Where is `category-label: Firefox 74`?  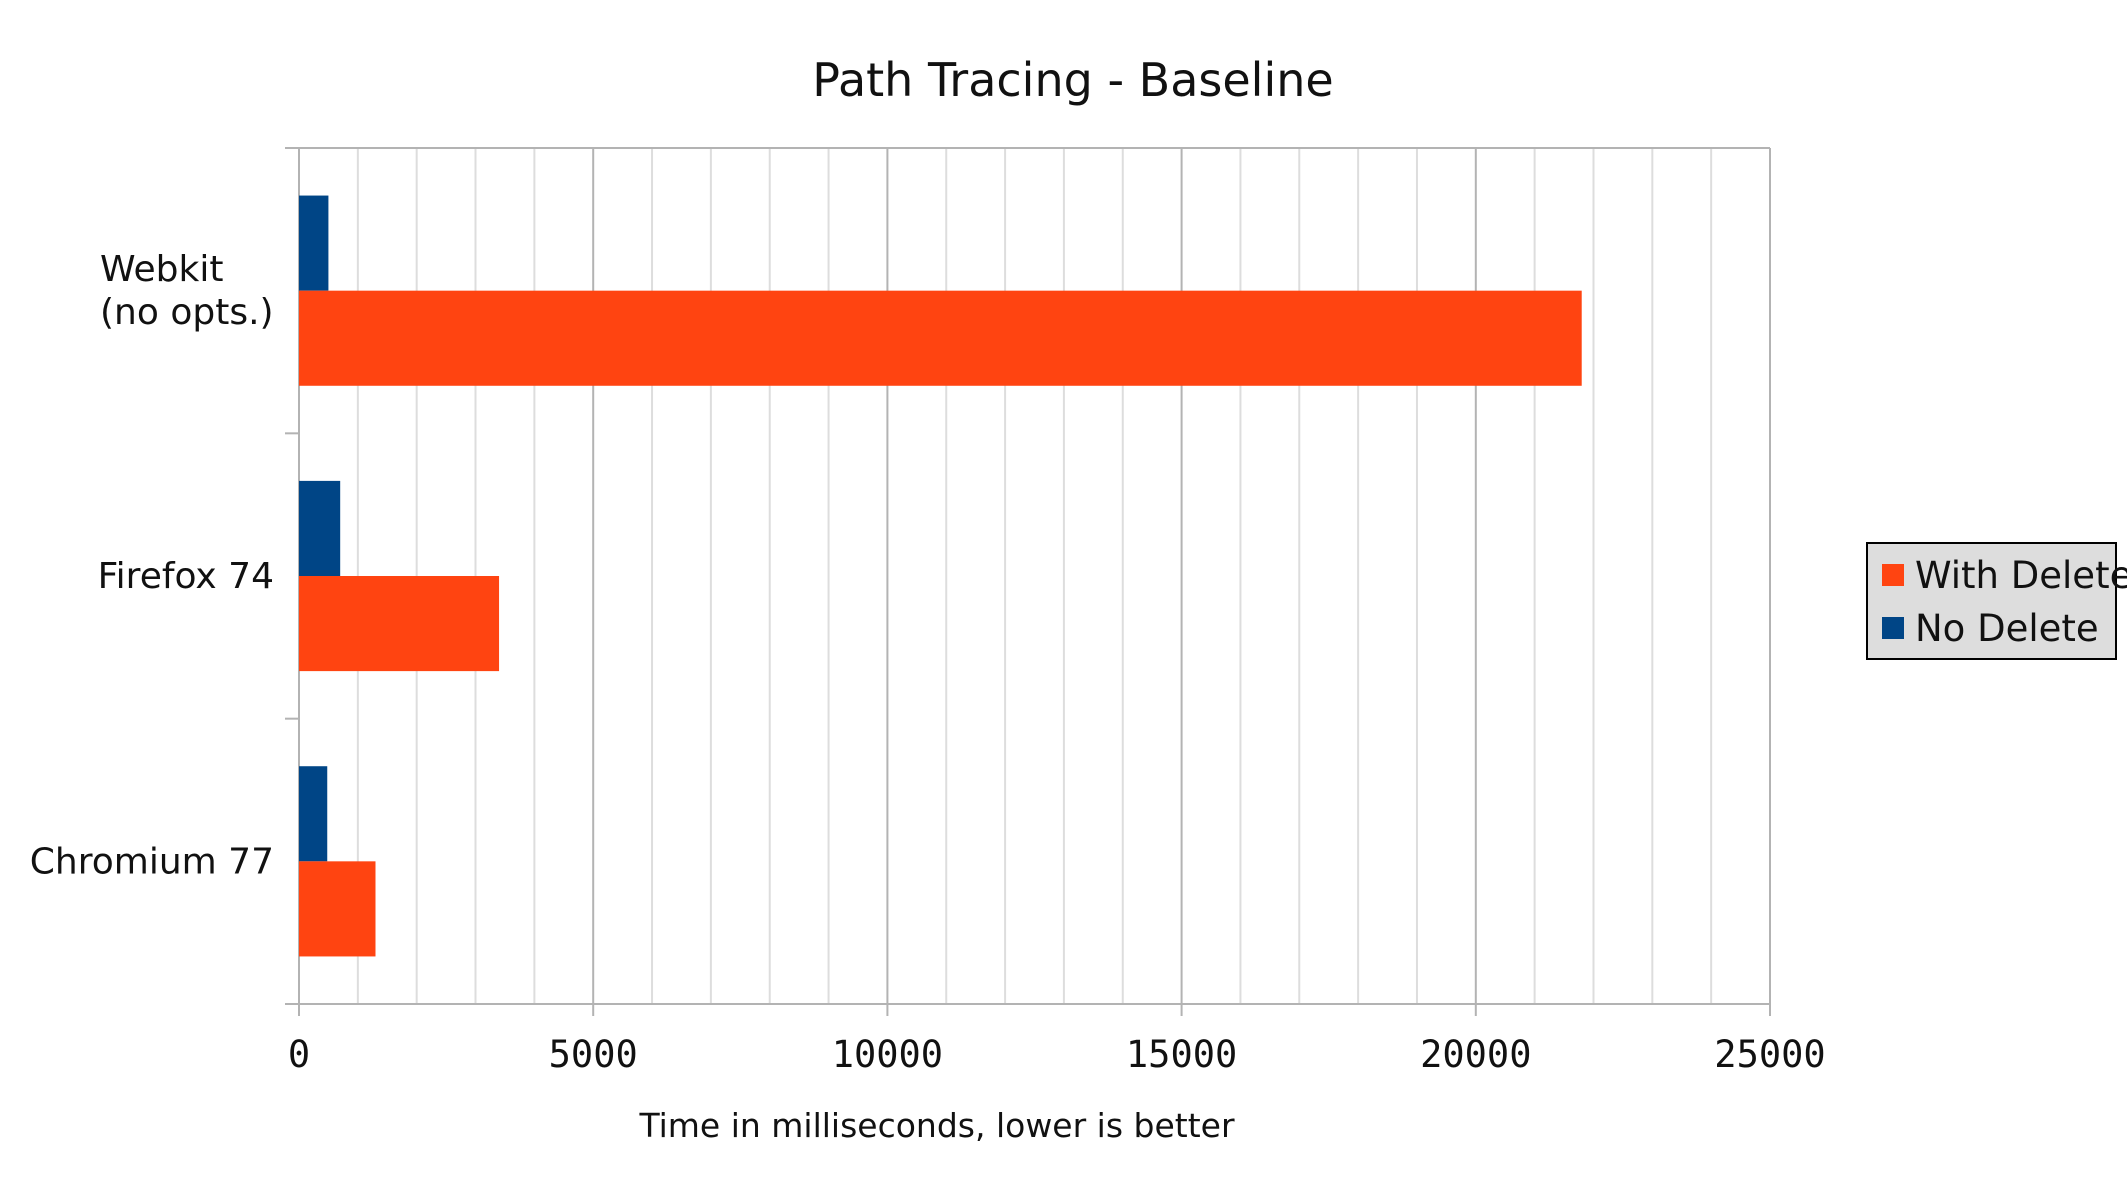 category-label: Firefox 74 is located at coordinates (186, 576).